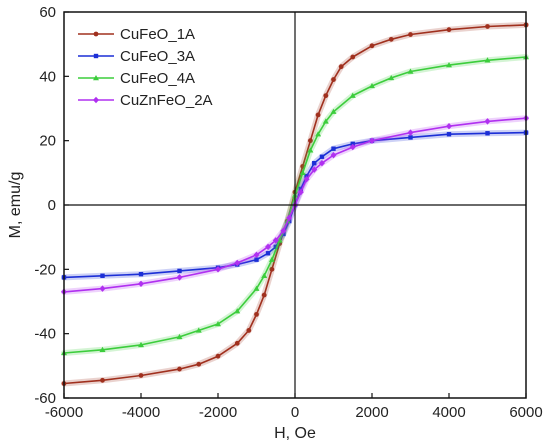 This screenshot has width=550, height=447. What do you see at coordinates (448, 412) in the screenshot?
I see `x-tick-label: 4000` at bounding box center [448, 412].